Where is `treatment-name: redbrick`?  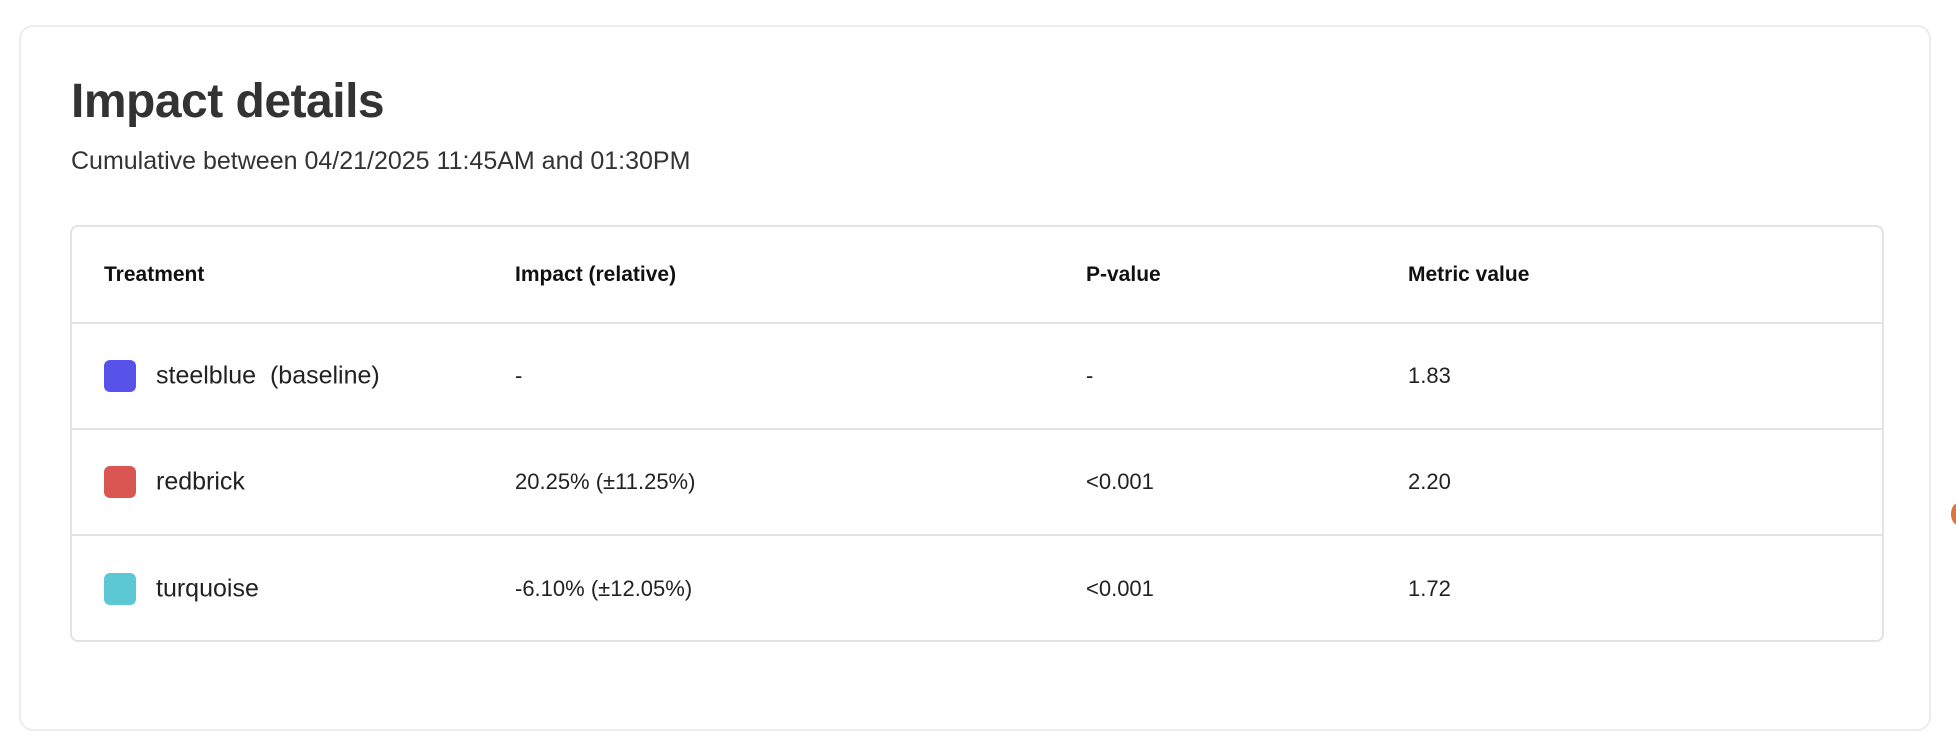 treatment-name: redbrick is located at coordinates (200, 481).